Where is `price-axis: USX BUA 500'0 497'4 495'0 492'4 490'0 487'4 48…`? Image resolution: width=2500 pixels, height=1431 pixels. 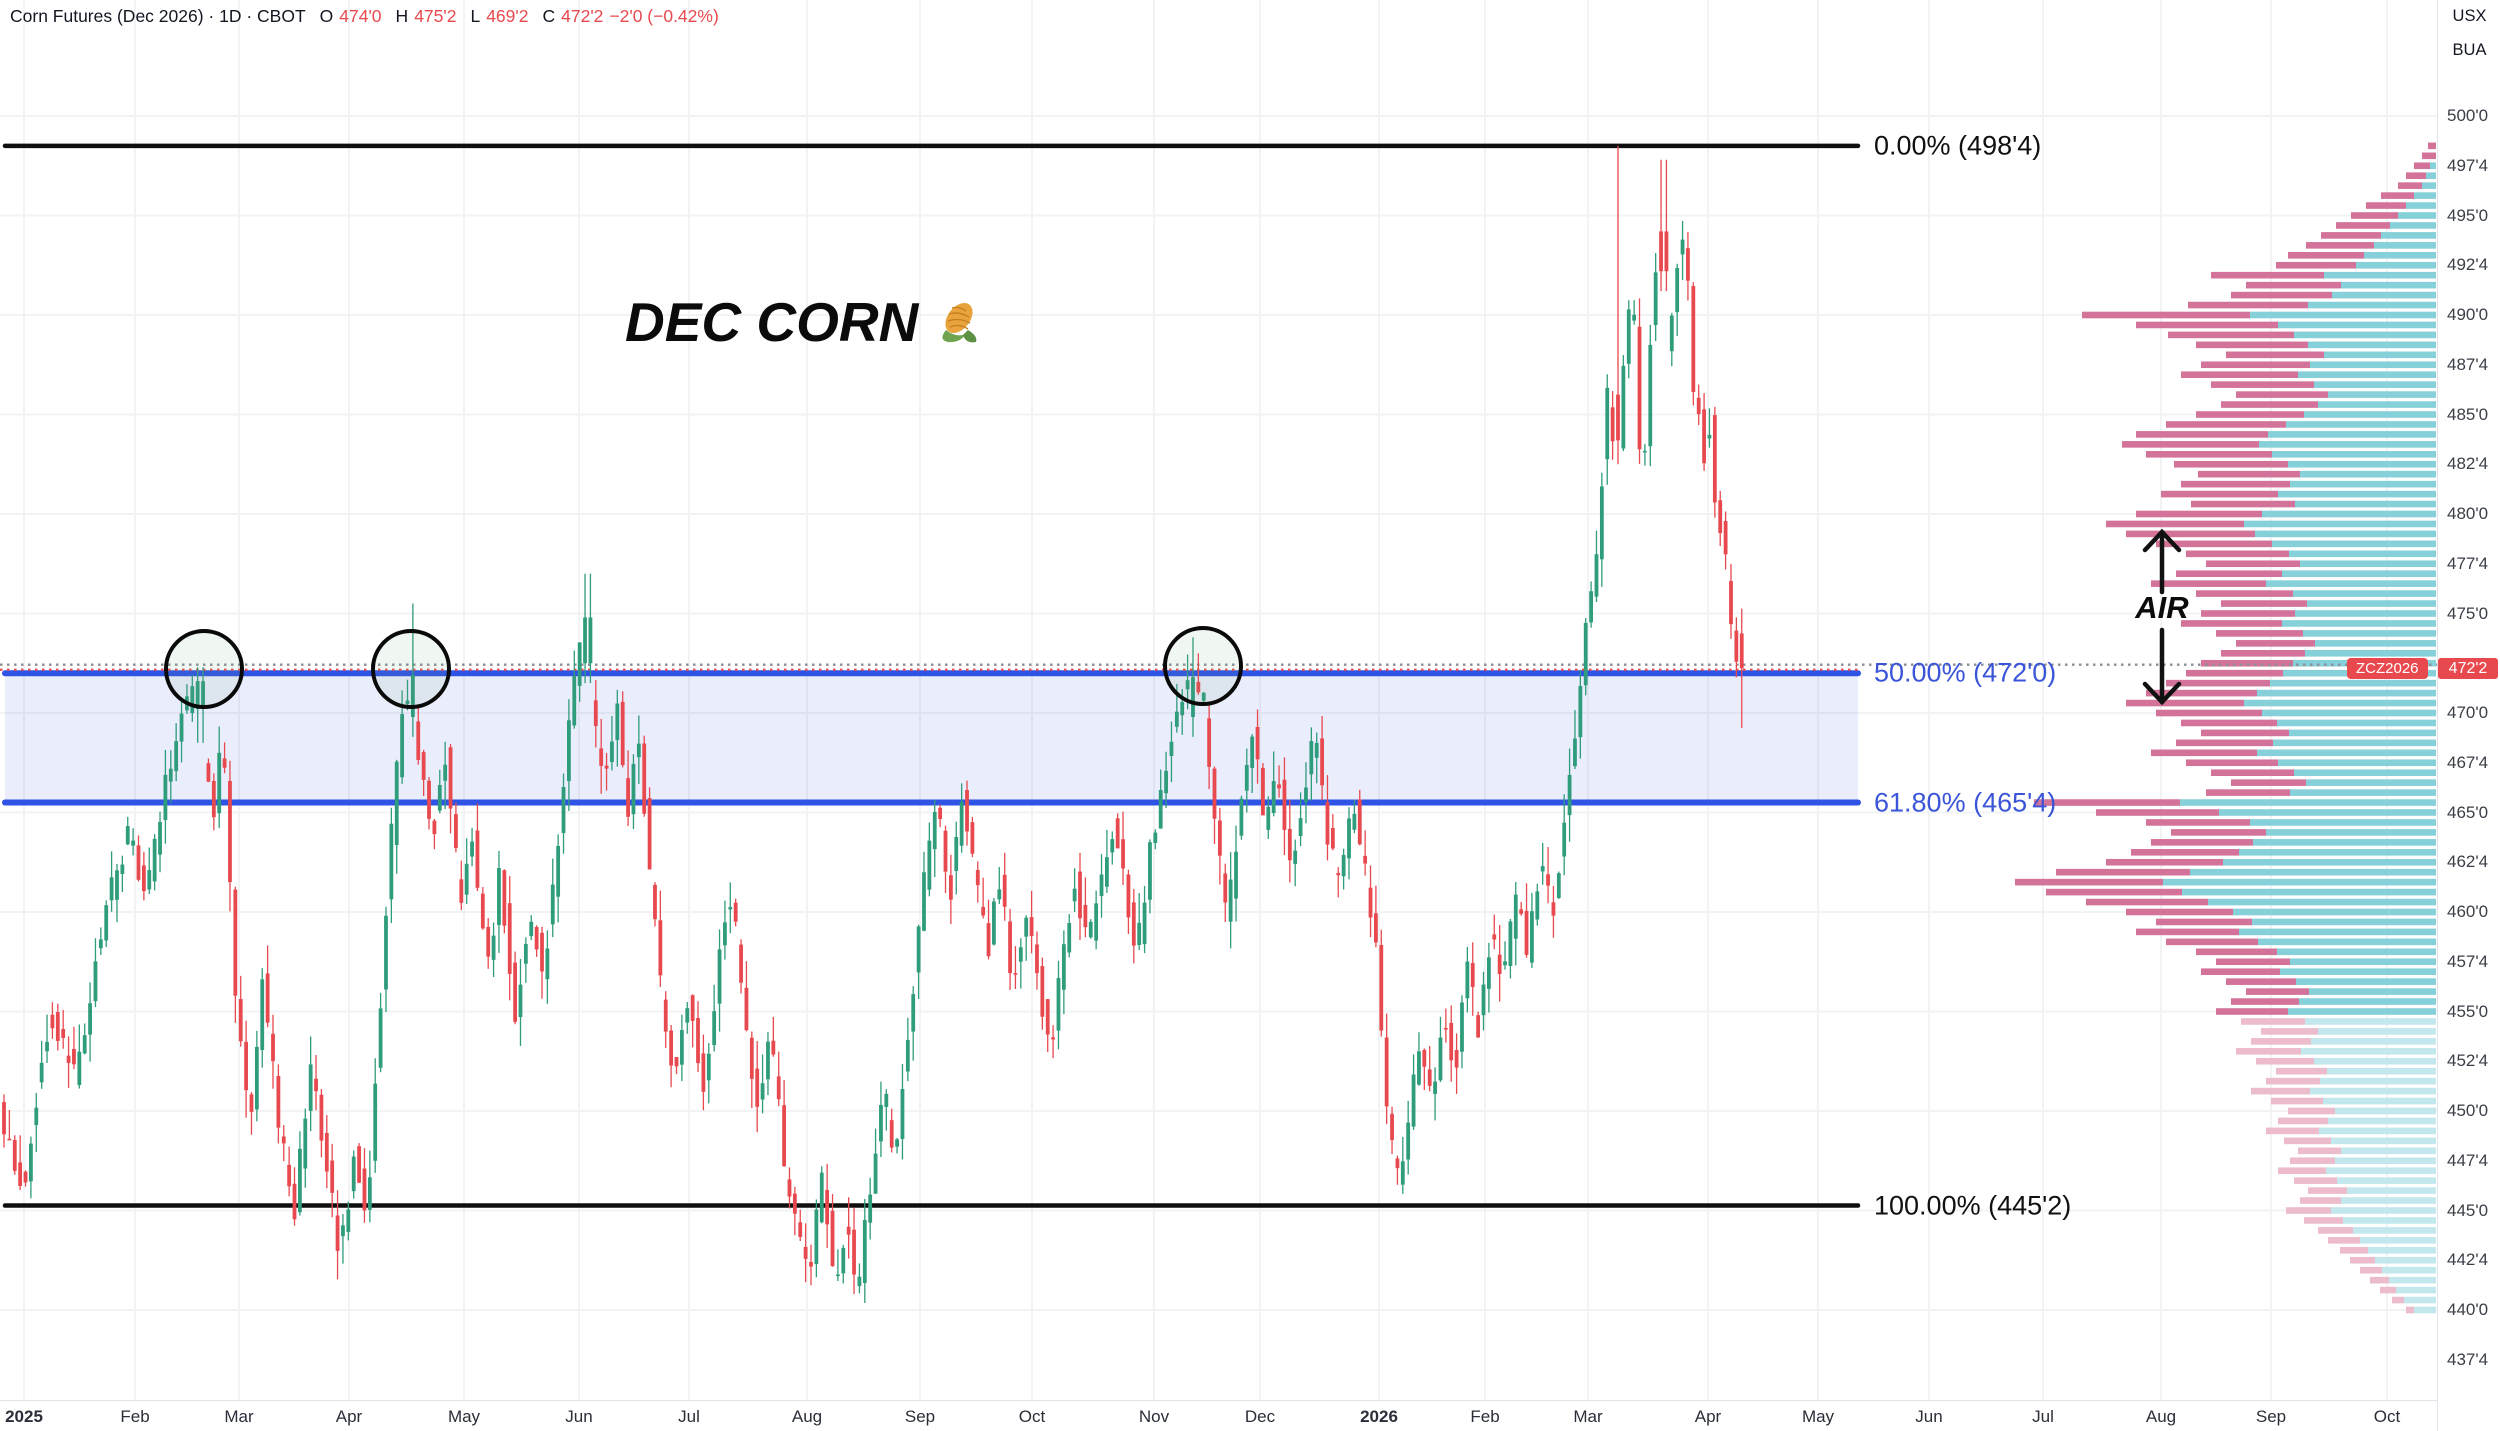
price-axis: USX BUA 500'0 497'4 495'0 492'4 490'0 487'4 48… is located at coordinates (2468, 715).